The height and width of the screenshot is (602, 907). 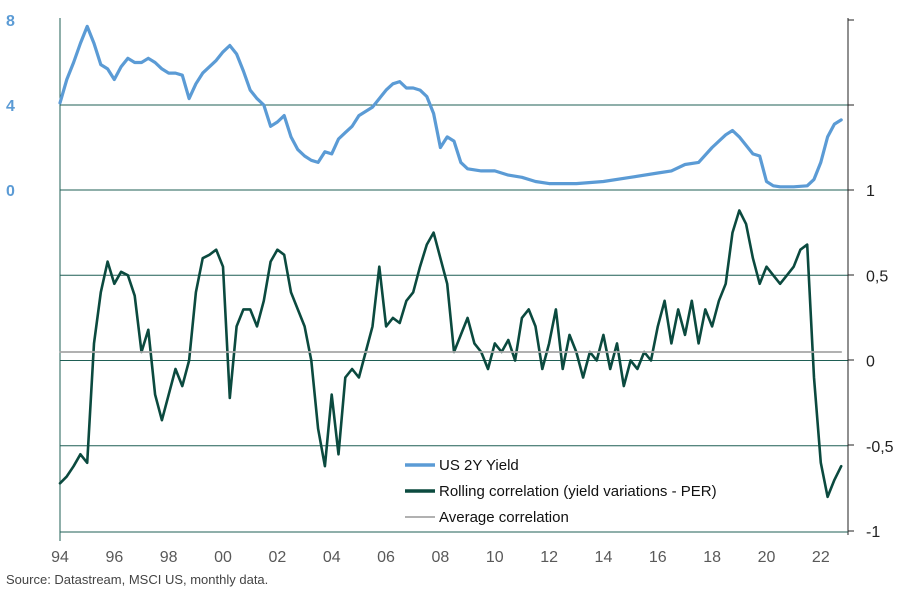 What do you see at coordinates (604, 557) in the screenshot?
I see `x-tick-label: 14` at bounding box center [604, 557].